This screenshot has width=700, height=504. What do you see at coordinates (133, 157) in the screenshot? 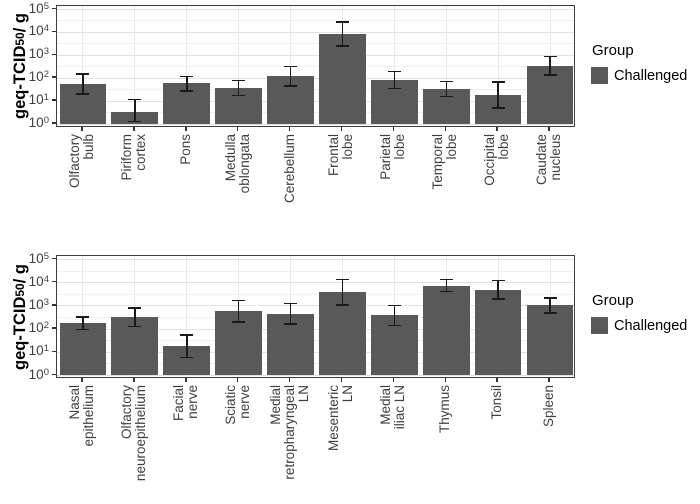
I see `x-axis-label: Piriform cortex` at bounding box center [133, 157].